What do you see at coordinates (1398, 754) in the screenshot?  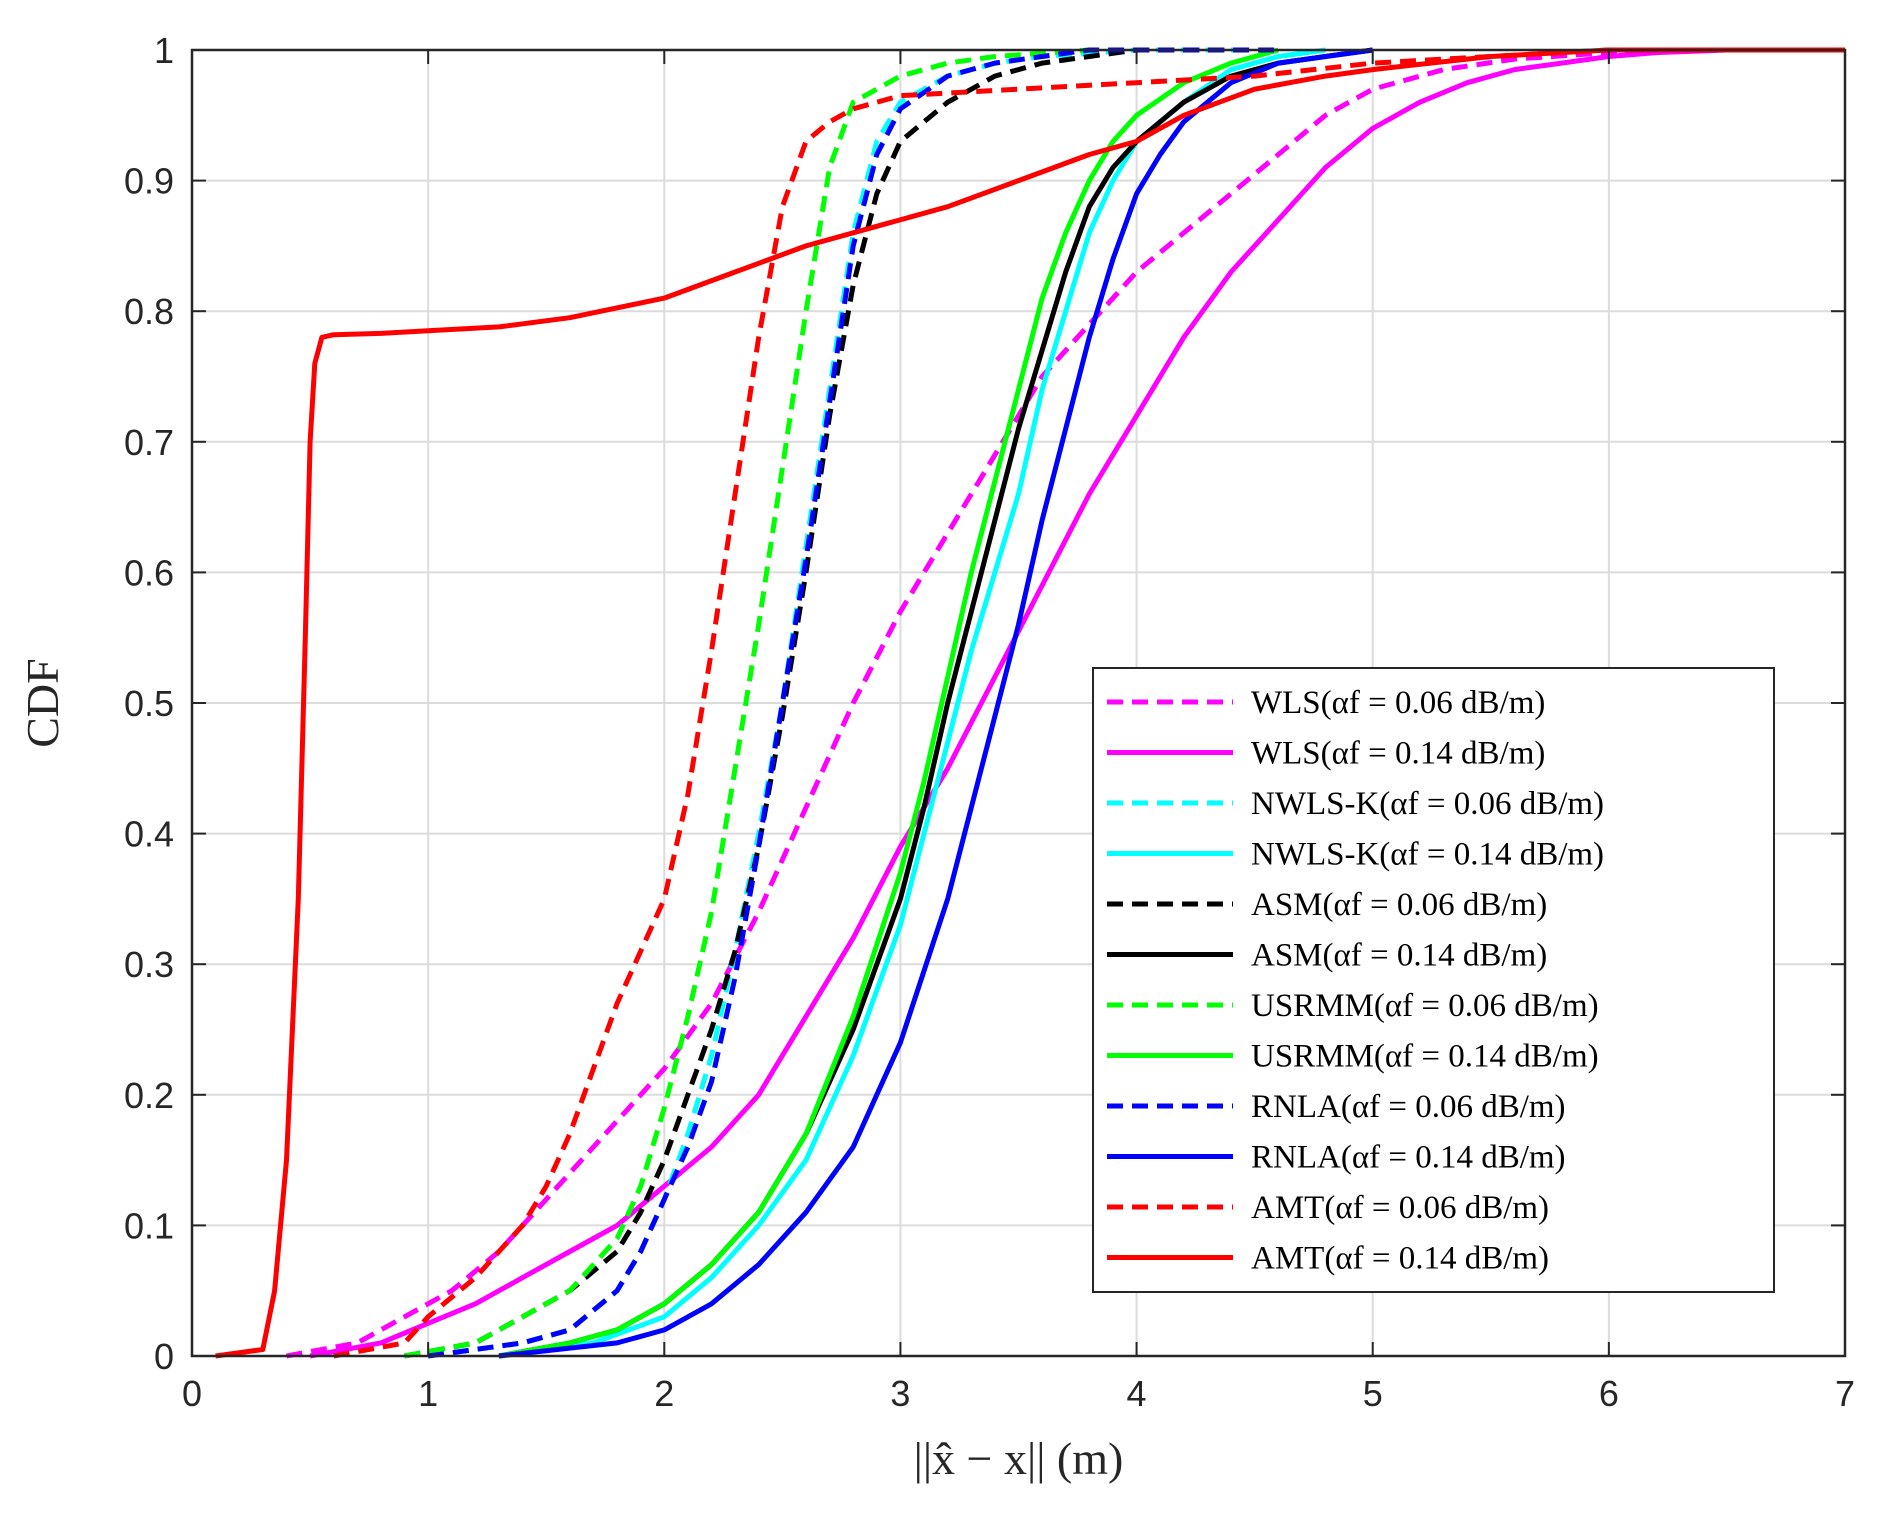 I see `legend-label-1: WLS(αf = 0.14 dB/m)` at bounding box center [1398, 754].